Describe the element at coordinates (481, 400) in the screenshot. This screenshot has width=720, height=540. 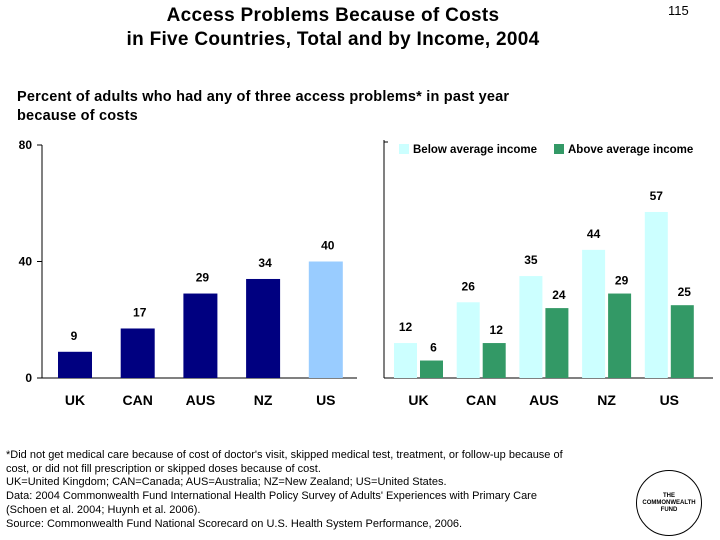
I see `x-tick-label-right-CAN: CAN` at that location.